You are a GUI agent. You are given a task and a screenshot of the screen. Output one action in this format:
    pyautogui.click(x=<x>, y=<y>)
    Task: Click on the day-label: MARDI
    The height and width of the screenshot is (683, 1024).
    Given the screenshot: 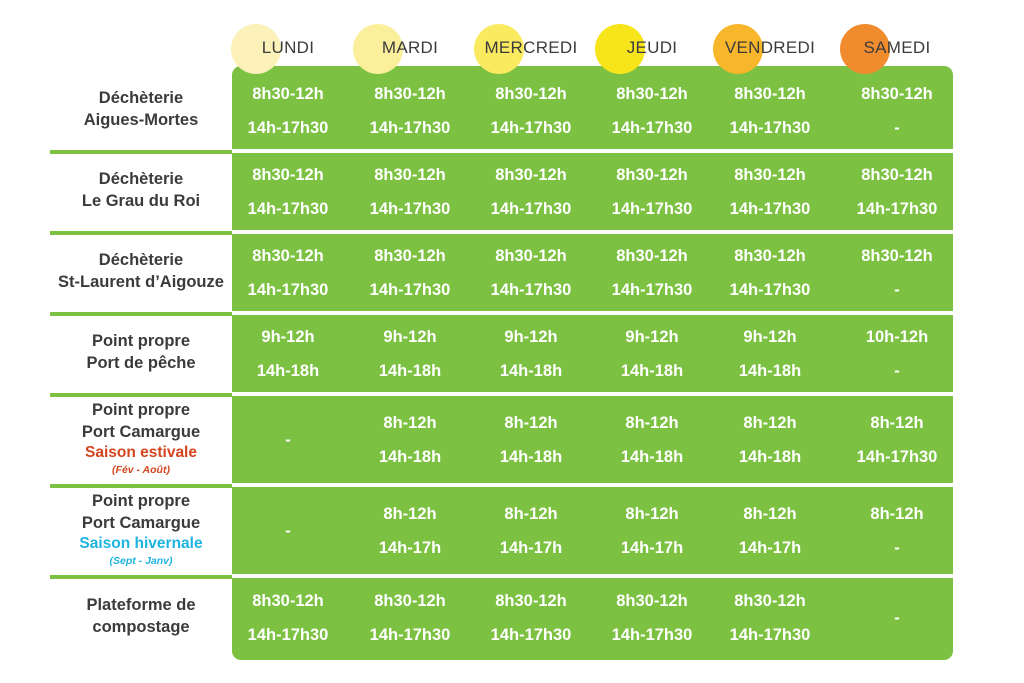 What is the action you would take?
    pyautogui.click(x=410, y=47)
    